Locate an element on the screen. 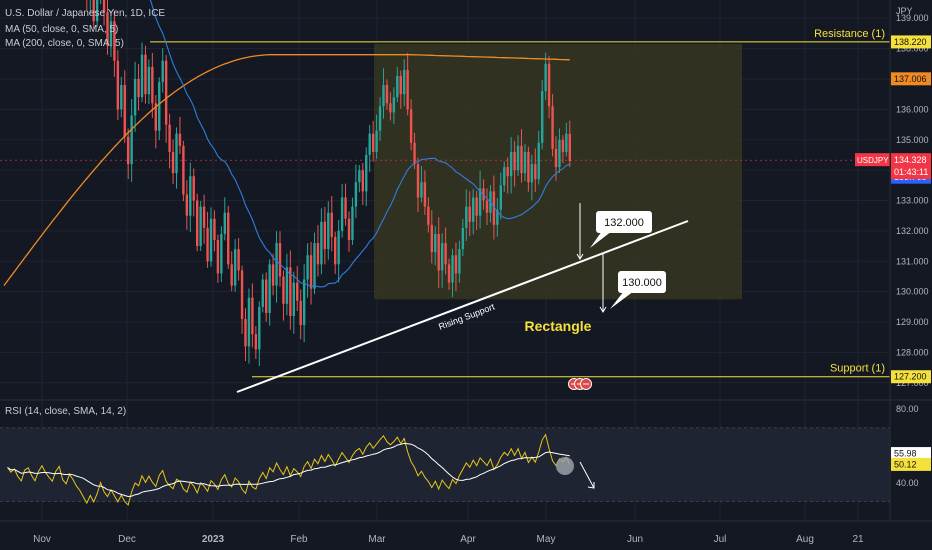 This screenshot has width=932, height=550. target-callout-130: 130.000 is located at coordinates (638, 290).